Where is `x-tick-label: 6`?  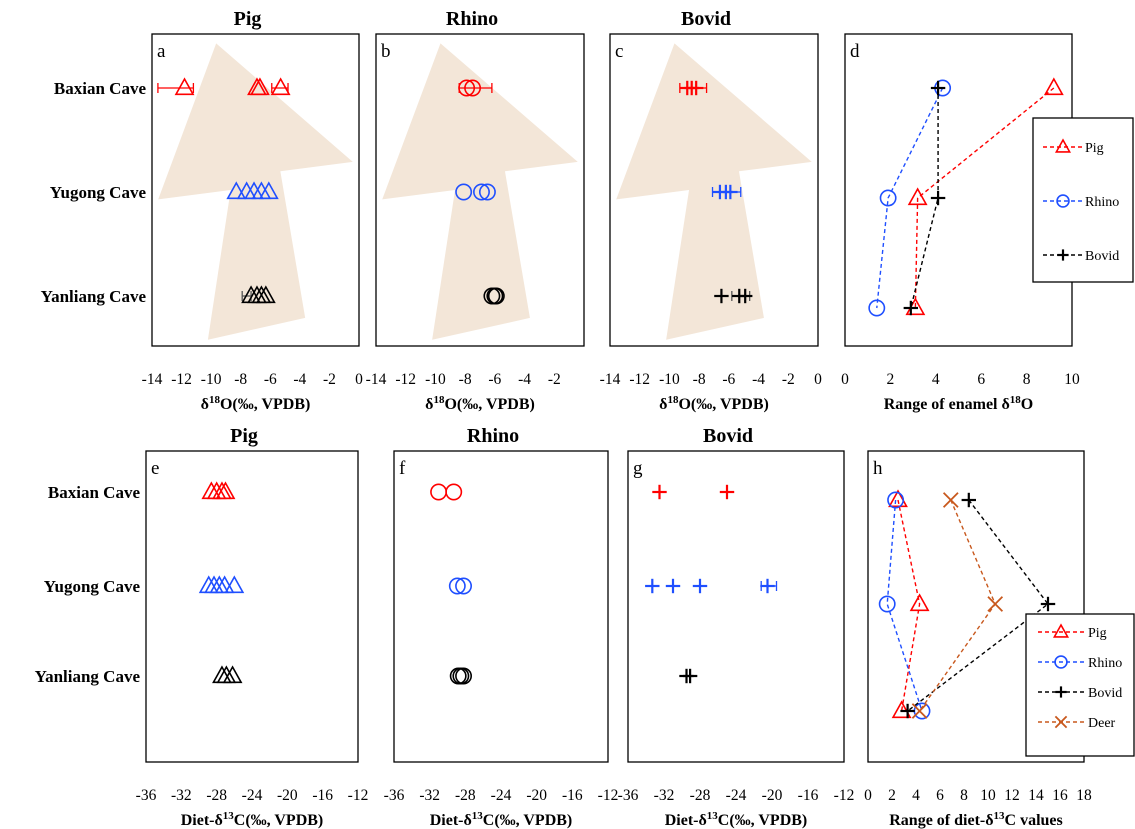 x-tick-label: 6 is located at coordinates (981, 379).